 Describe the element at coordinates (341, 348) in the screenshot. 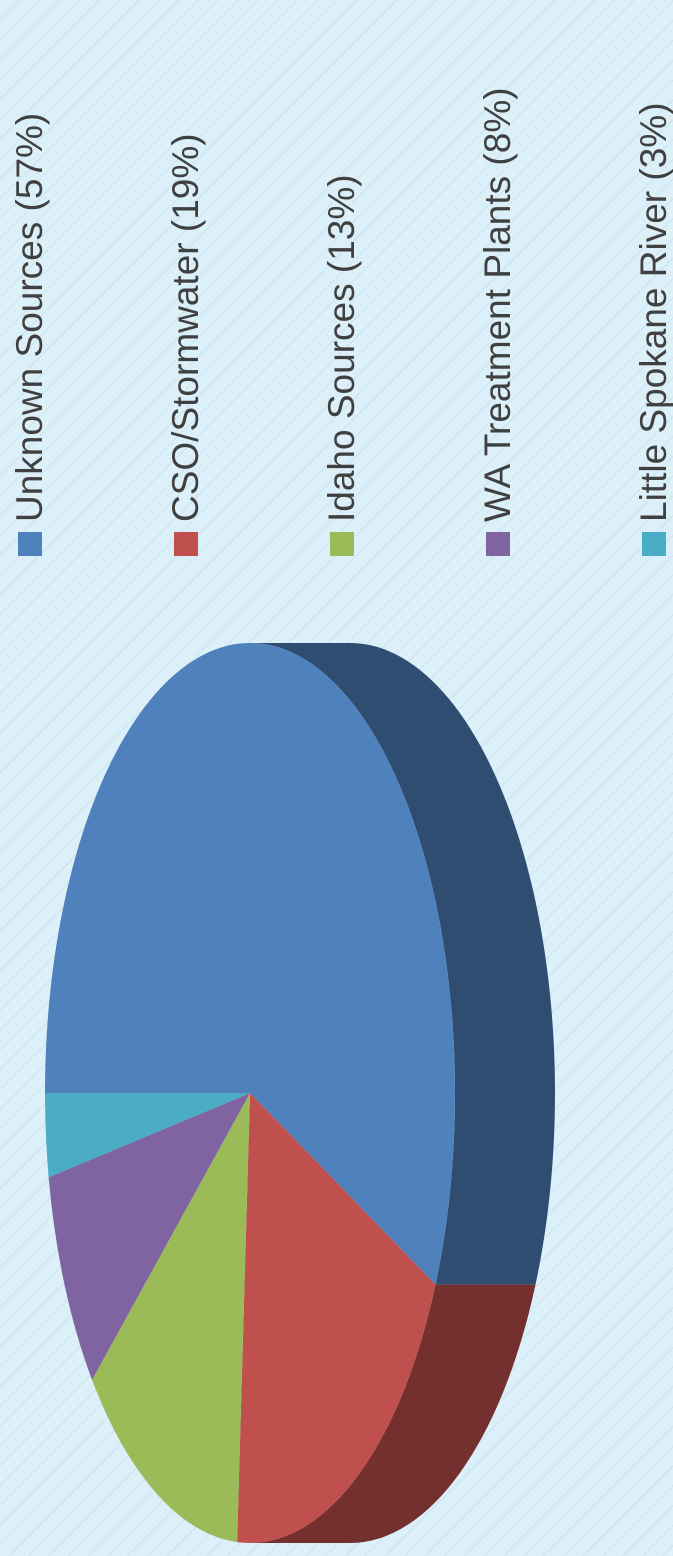

I see `legend-label: Idaho Sources (13%)` at that location.